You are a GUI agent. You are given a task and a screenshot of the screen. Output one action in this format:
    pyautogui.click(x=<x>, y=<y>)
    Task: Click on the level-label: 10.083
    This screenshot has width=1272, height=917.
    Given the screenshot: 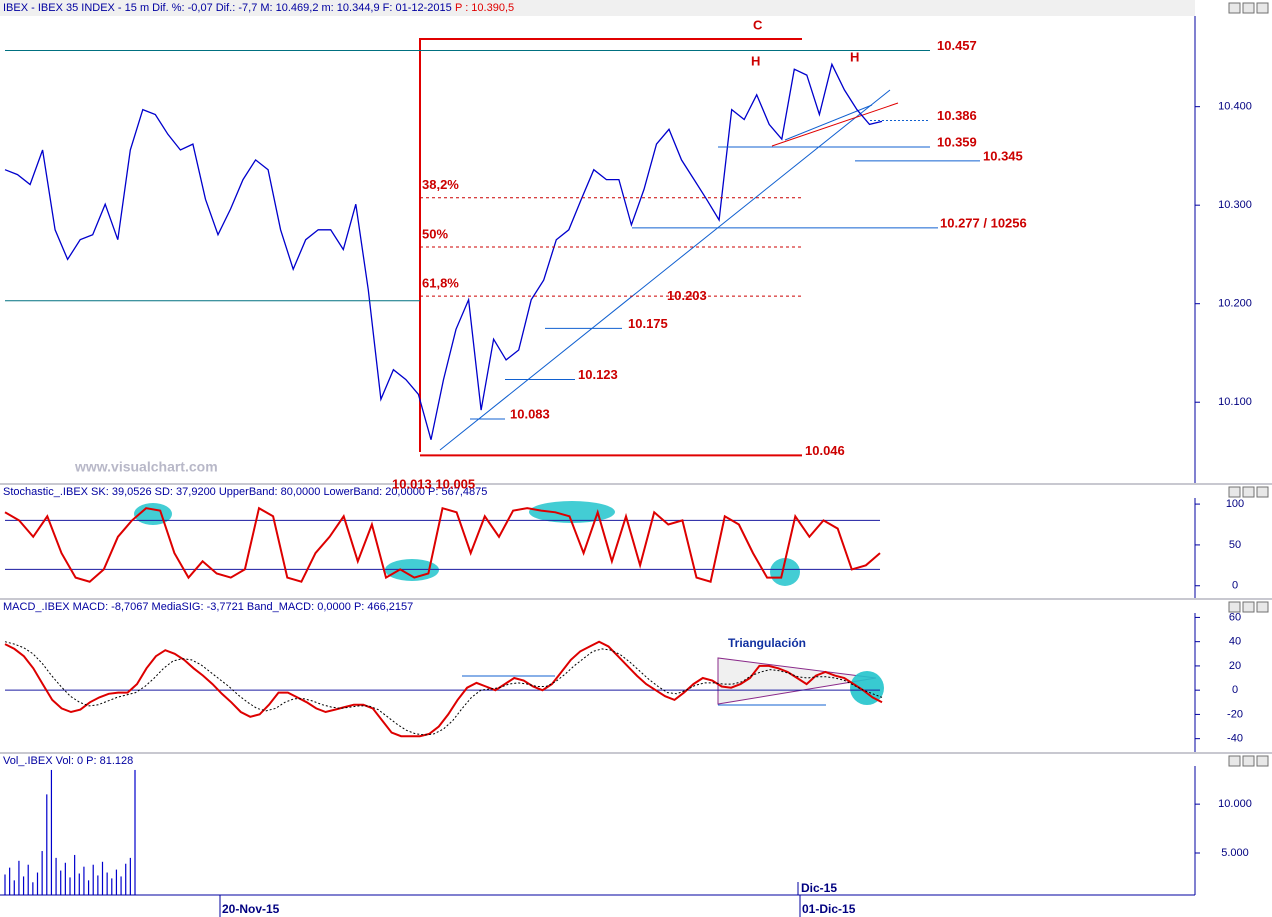 What is the action you would take?
    pyautogui.click(x=530, y=413)
    